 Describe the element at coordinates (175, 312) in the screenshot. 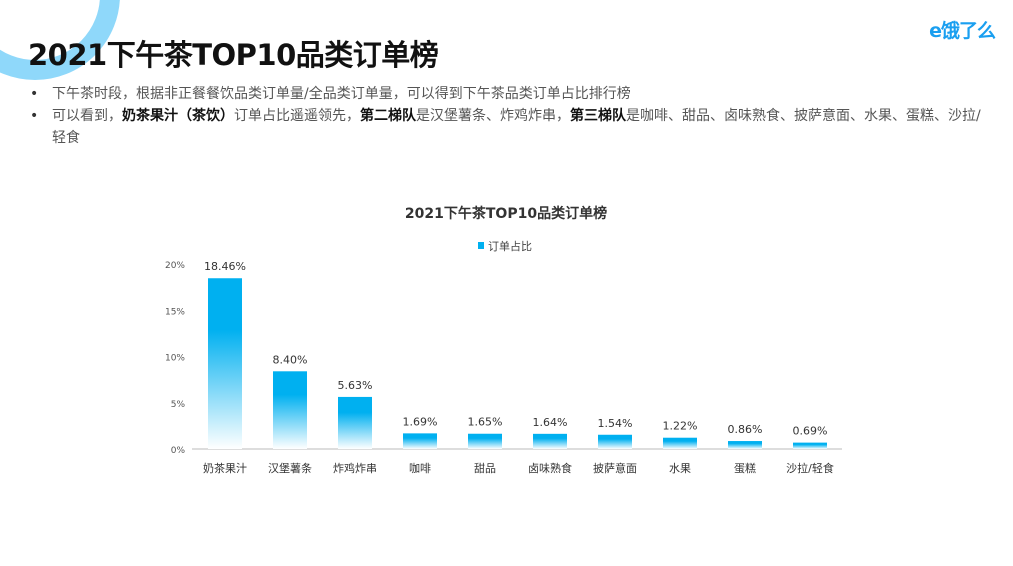

I see `y-tick-label: 15%` at that location.